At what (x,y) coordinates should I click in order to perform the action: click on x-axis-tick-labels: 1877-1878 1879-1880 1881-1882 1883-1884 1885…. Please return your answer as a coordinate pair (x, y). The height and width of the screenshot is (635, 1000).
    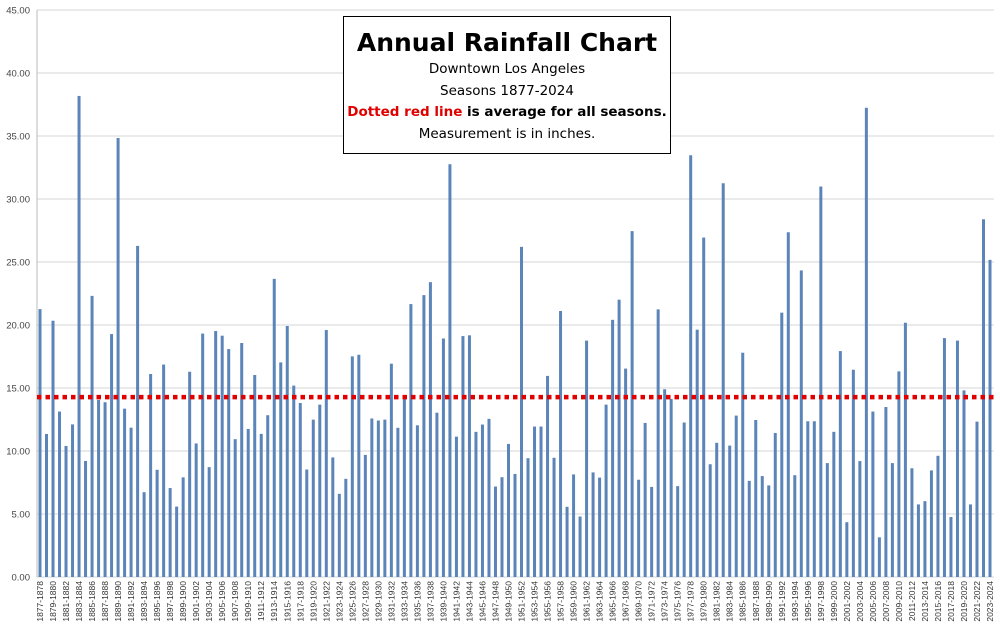
    Looking at the image, I should click on (515, 601).